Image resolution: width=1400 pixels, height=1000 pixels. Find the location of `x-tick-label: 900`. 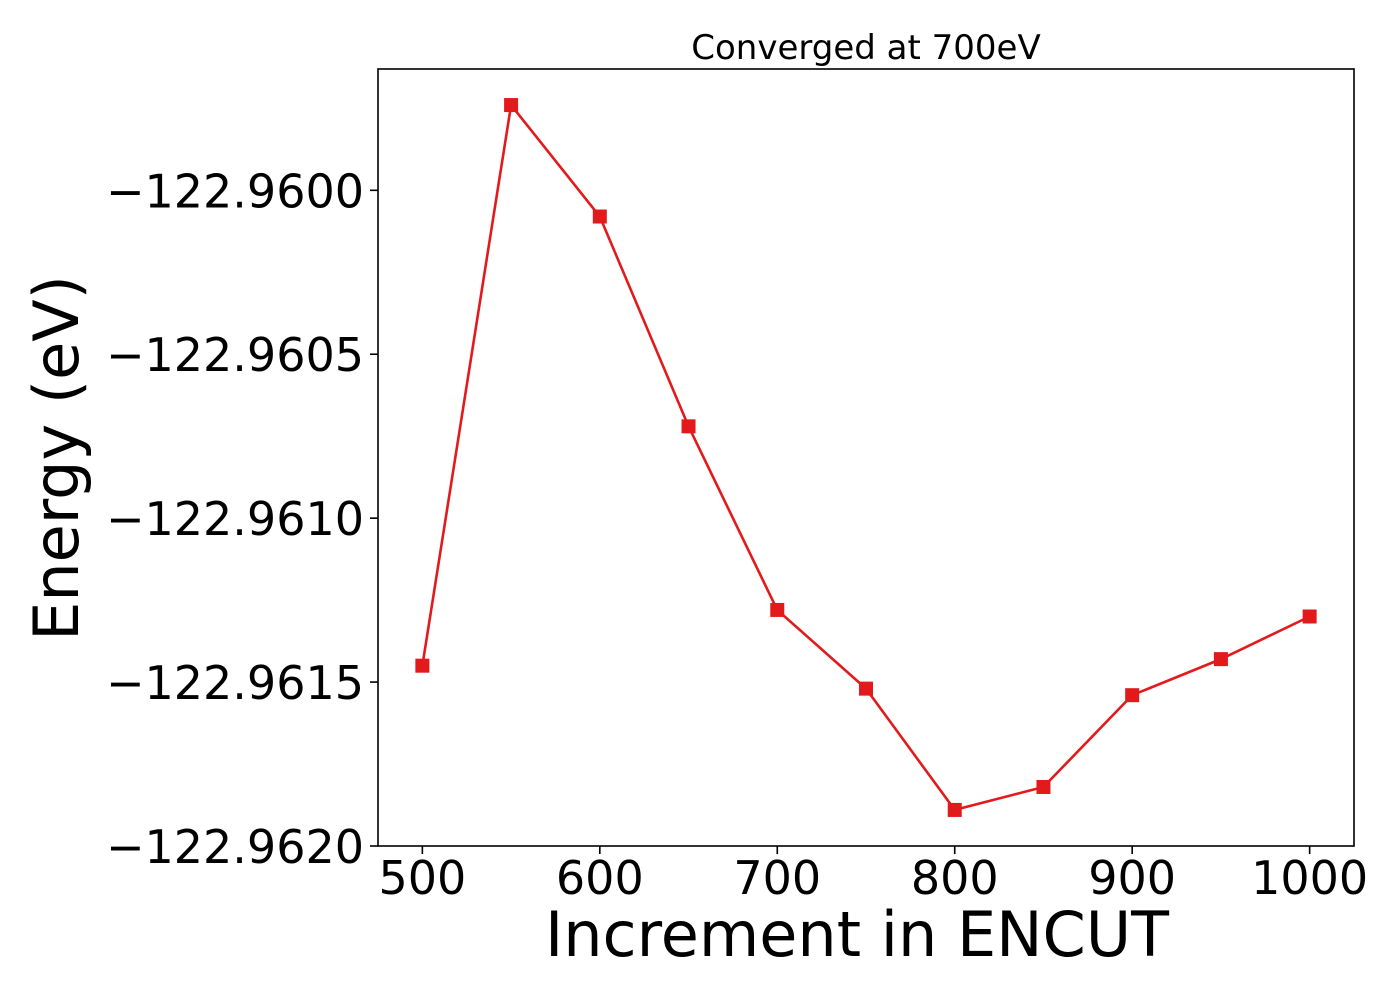

x-tick-label: 900 is located at coordinates (1132, 878).